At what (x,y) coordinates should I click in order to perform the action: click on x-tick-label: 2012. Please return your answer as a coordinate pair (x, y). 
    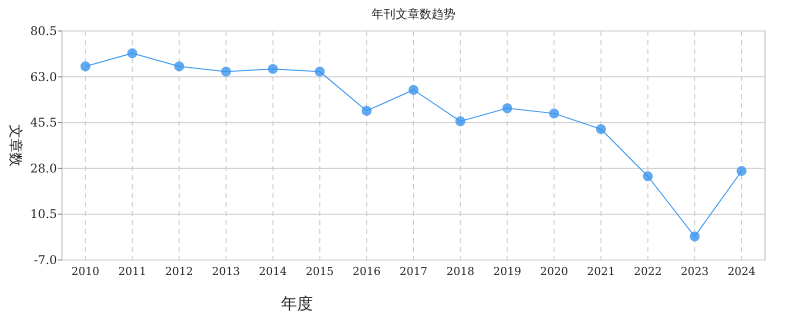
    Looking at the image, I should click on (179, 271).